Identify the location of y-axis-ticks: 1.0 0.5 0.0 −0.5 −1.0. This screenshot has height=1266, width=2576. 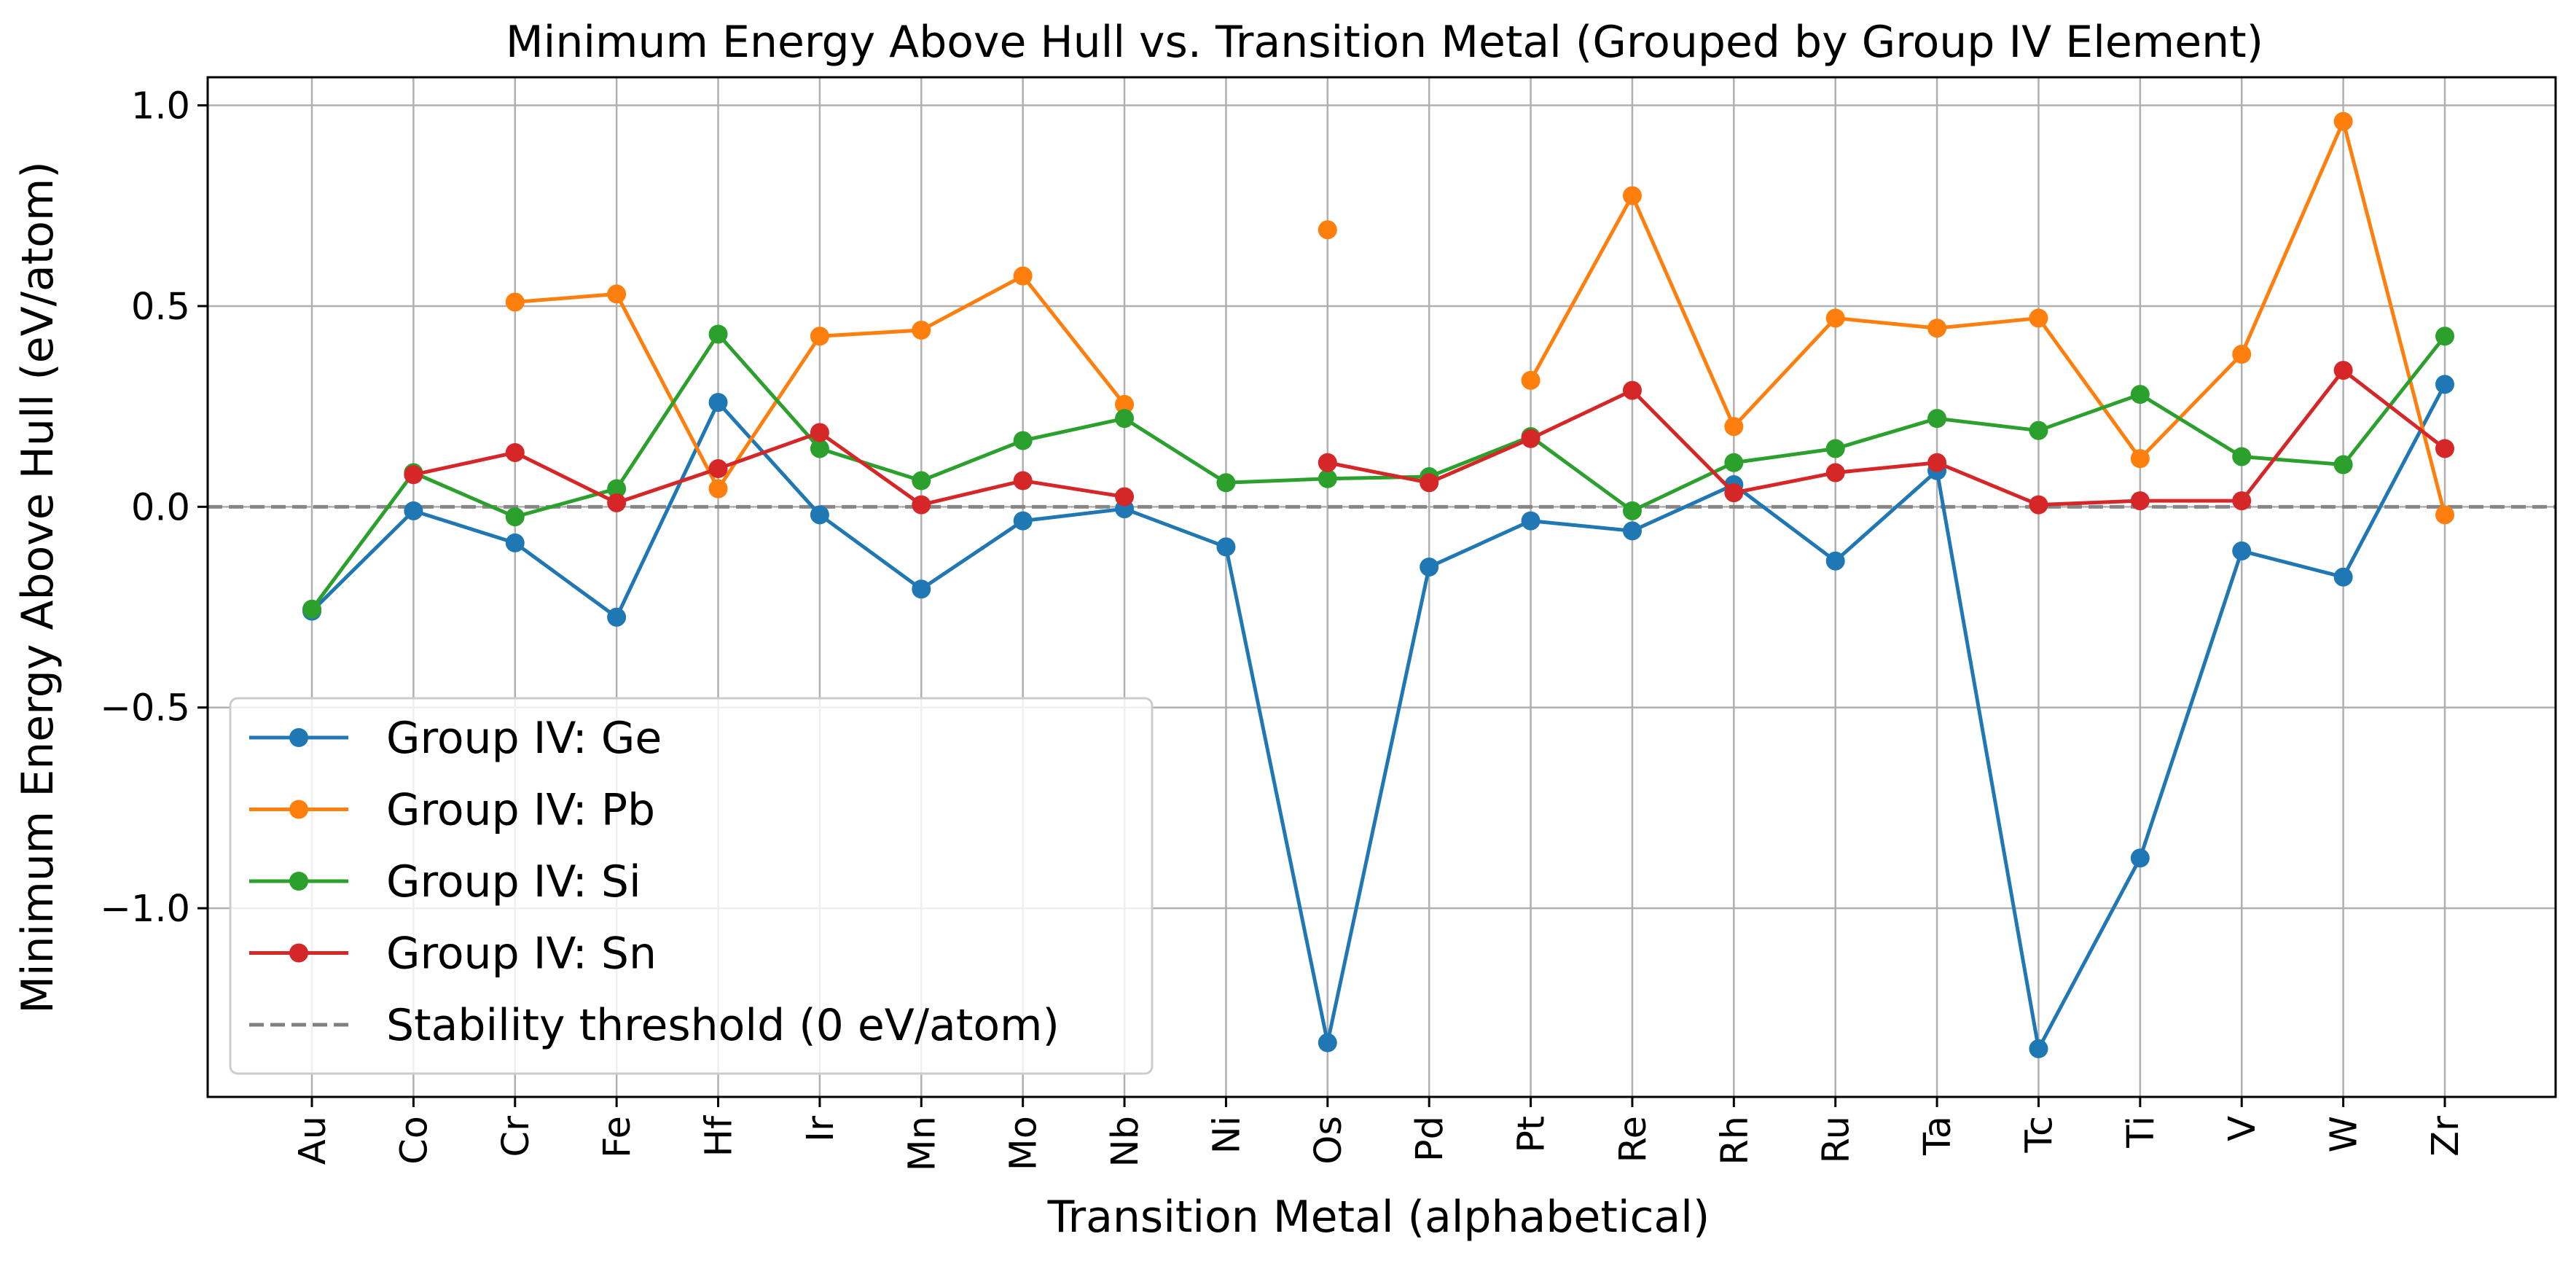
(154, 508).